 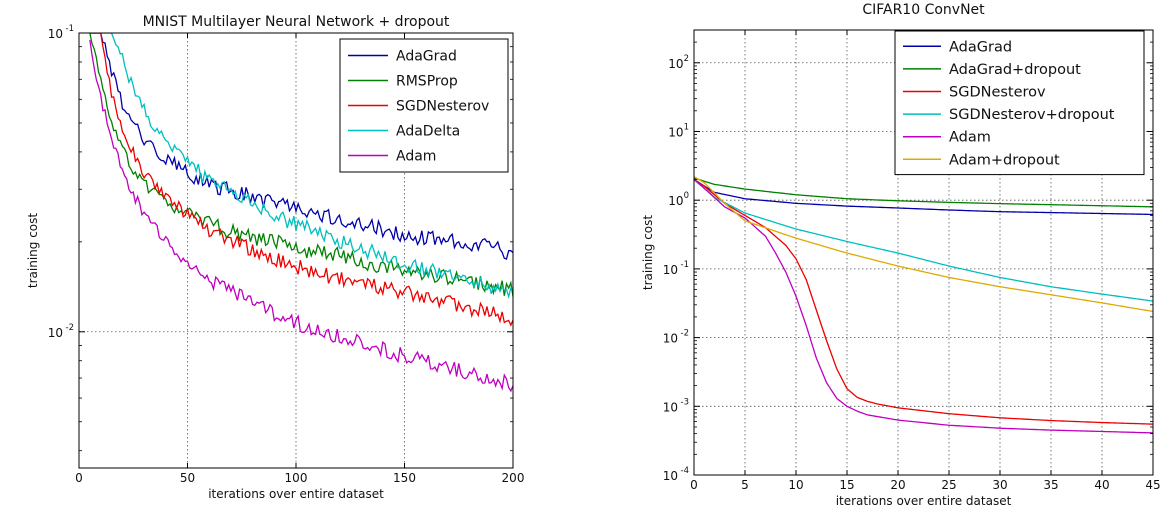 I want to click on x-tick-label: 5, so click(x=745, y=485).